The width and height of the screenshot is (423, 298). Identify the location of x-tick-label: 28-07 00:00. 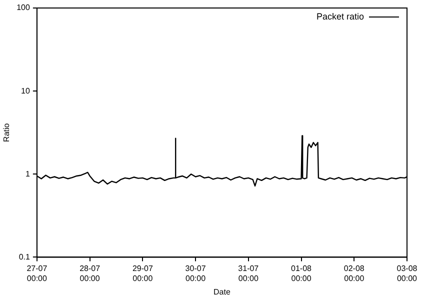
(90, 273).